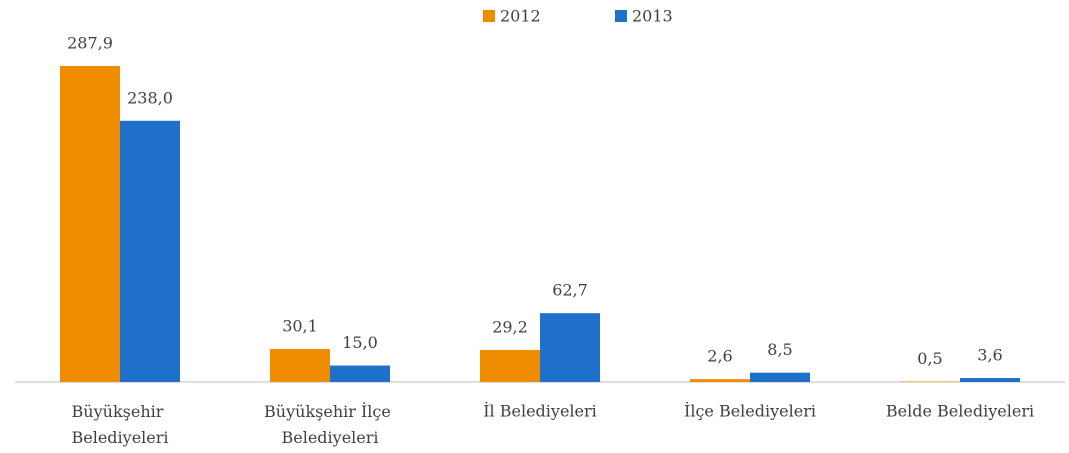  What do you see at coordinates (90, 43) in the screenshot?
I see `value-label: 287,9` at bounding box center [90, 43].